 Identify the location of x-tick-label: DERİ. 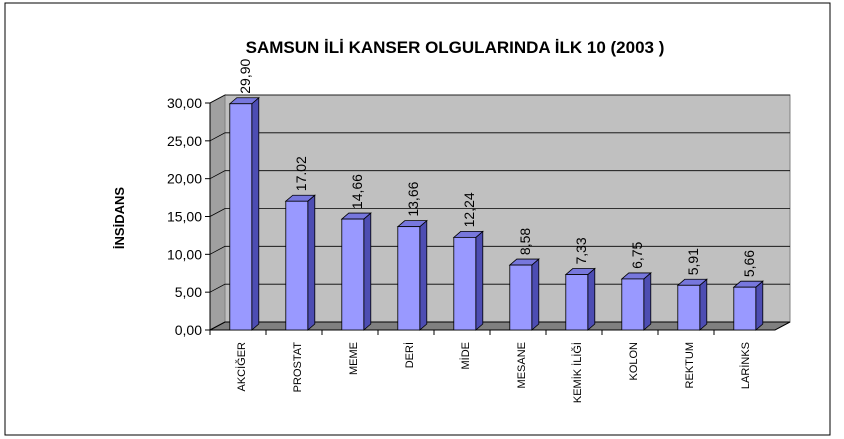
(409, 355).